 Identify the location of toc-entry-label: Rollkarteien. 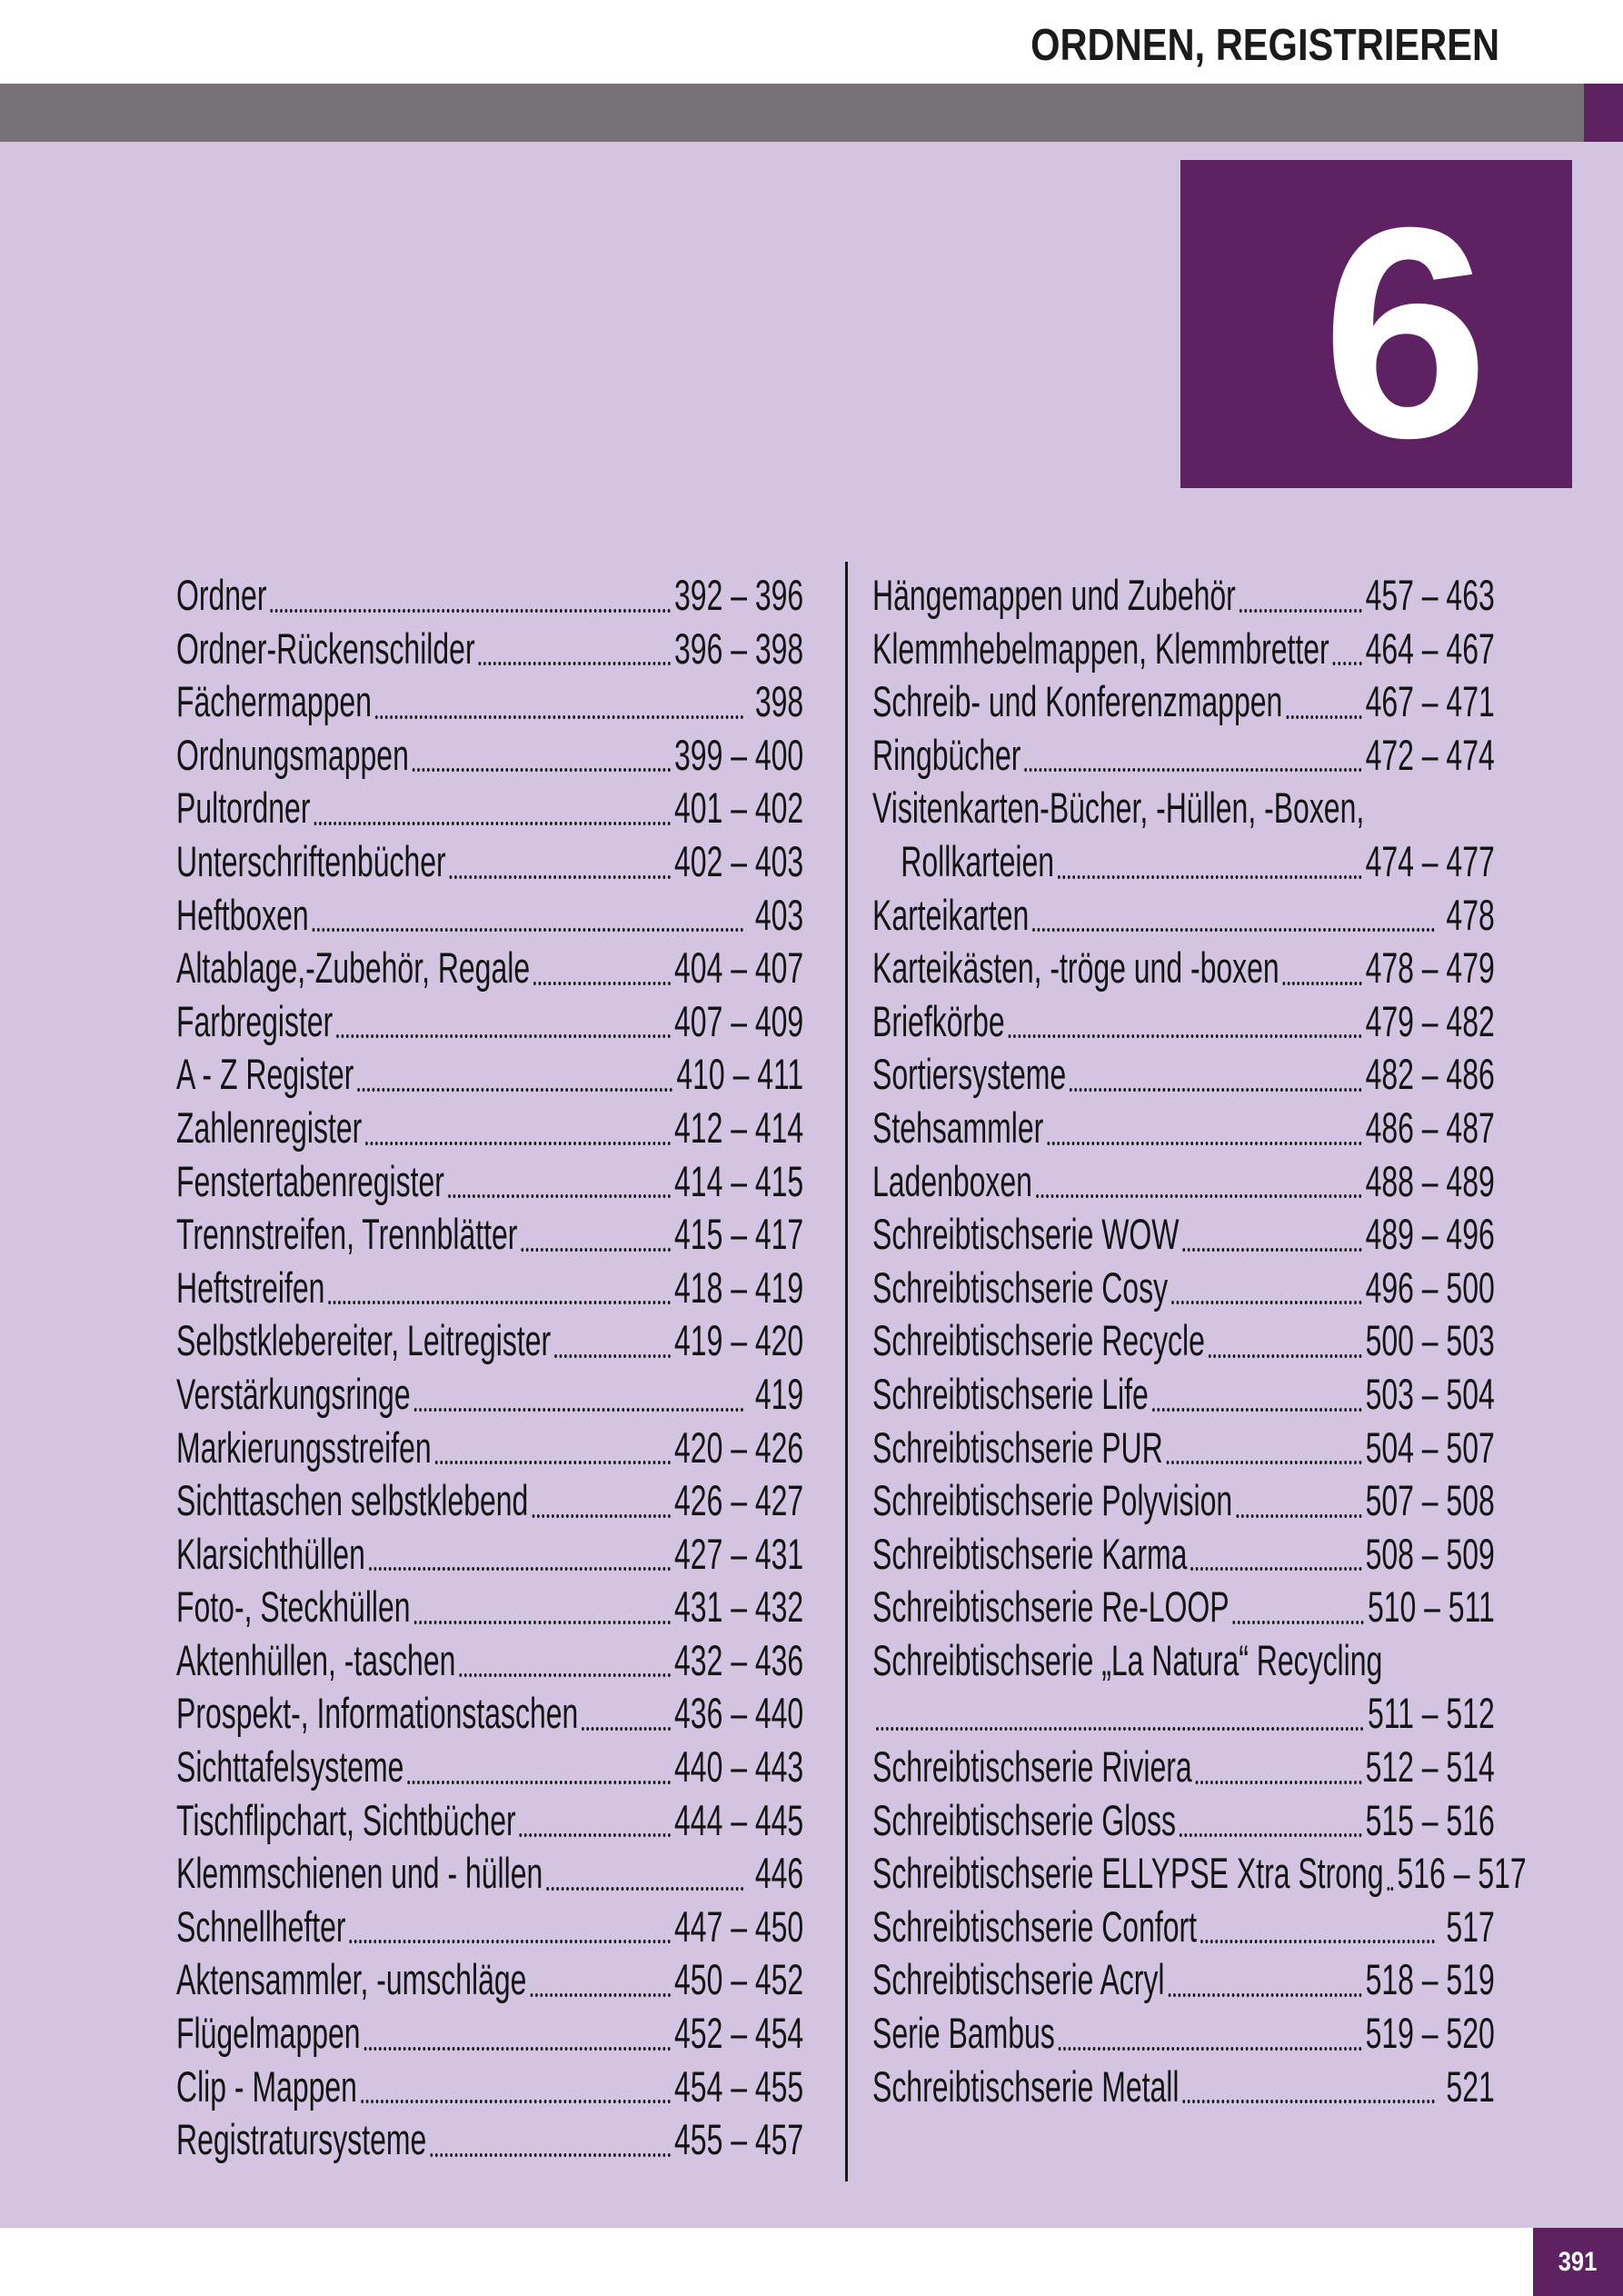
(978, 860).